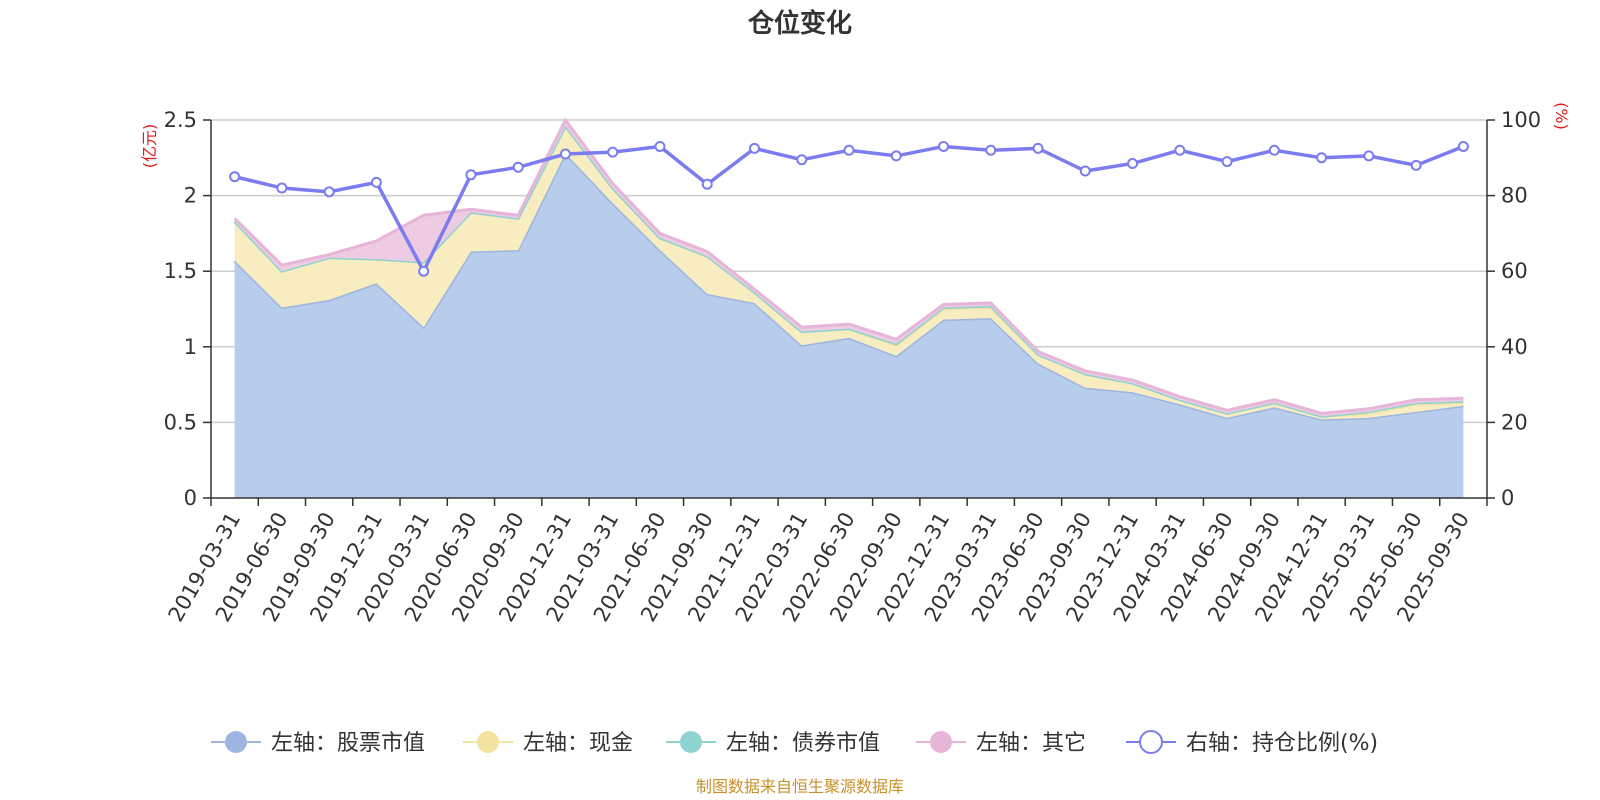  Describe the element at coordinates (578, 743) in the screenshot. I see `legend-label-2: 左轴：现金` at that location.